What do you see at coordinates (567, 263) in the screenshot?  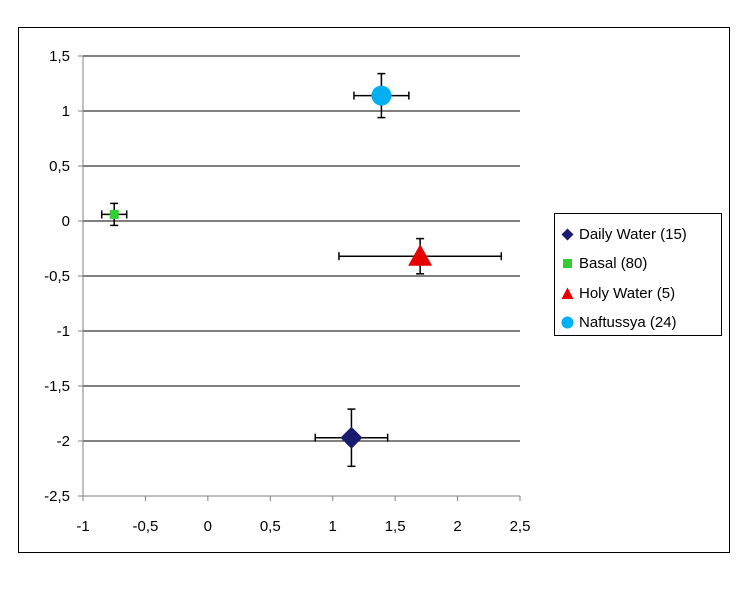 I see `square-marker-icon` at bounding box center [567, 263].